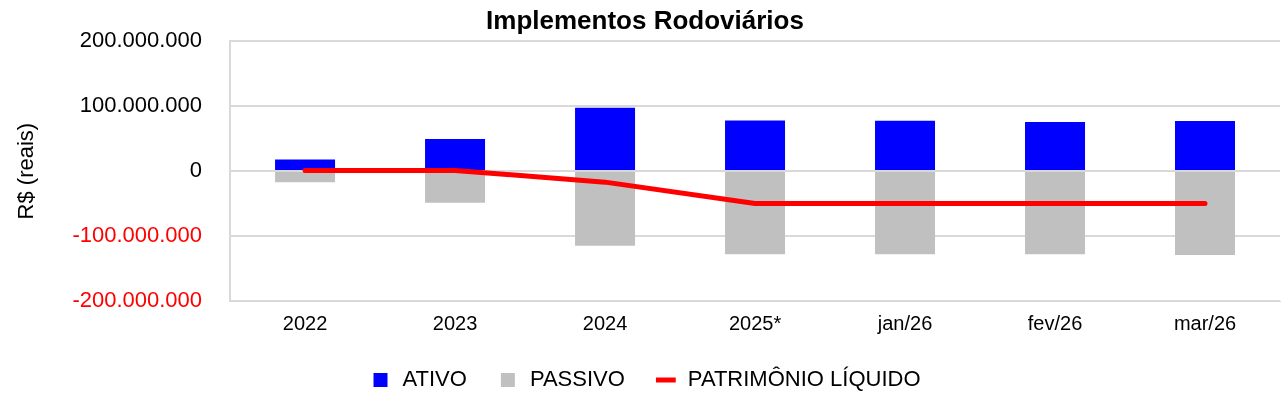 The height and width of the screenshot is (401, 1284). What do you see at coordinates (1205, 322) in the screenshot?
I see `x-tick-label: mar/26` at bounding box center [1205, 322].